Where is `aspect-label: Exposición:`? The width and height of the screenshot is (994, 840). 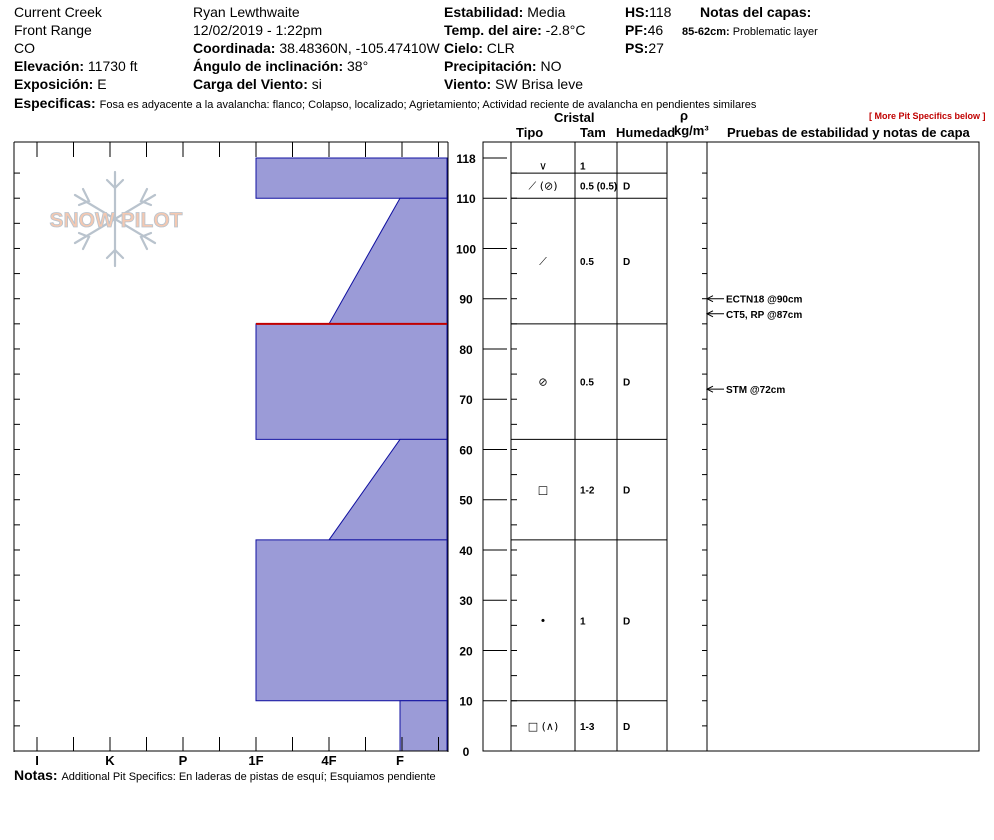
aspect-label: Exposición: is located at coordinates (54, 84).